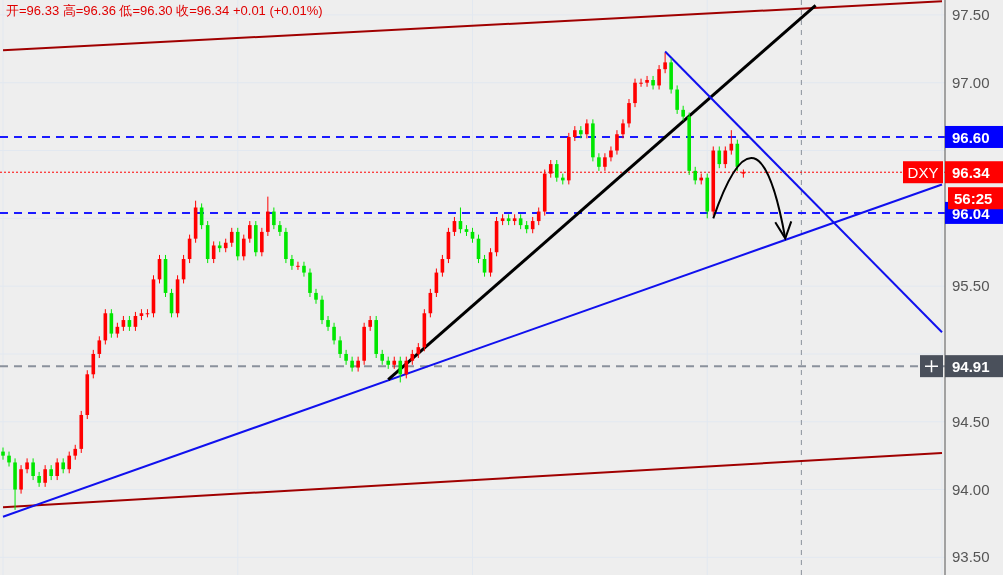 The height and width of the screenshot is (575, 1003). I want to click on ref-line-label: 96.34, so click(971, 173).